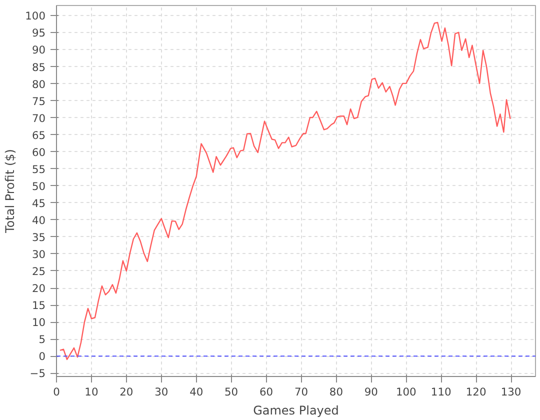  Describe the element at coordinates (476, 392) in the screenshot. I see `x-tick-label: 120` at that location.